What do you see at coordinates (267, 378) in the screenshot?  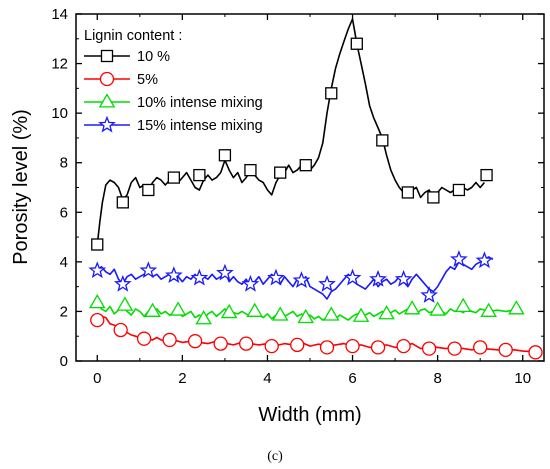 I see `x-tick-label-2: 4` at bounding box center [267, 378].